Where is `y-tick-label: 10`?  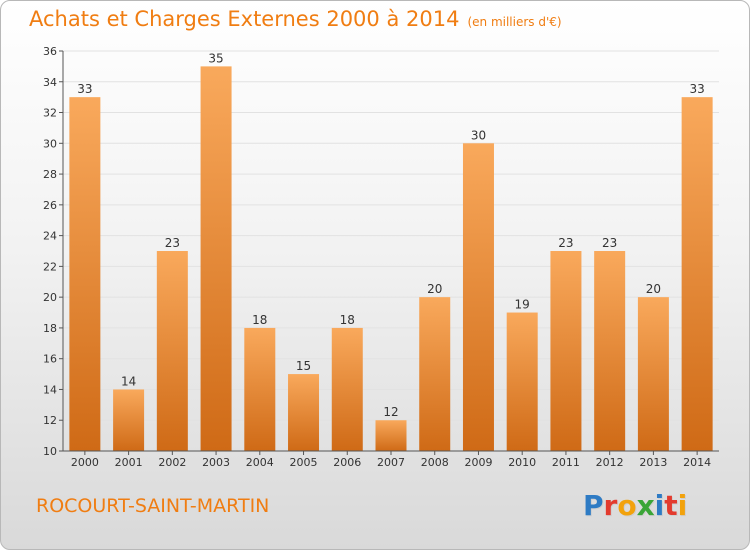 y-tick-label: 10 is located at coordinates (50, 451).